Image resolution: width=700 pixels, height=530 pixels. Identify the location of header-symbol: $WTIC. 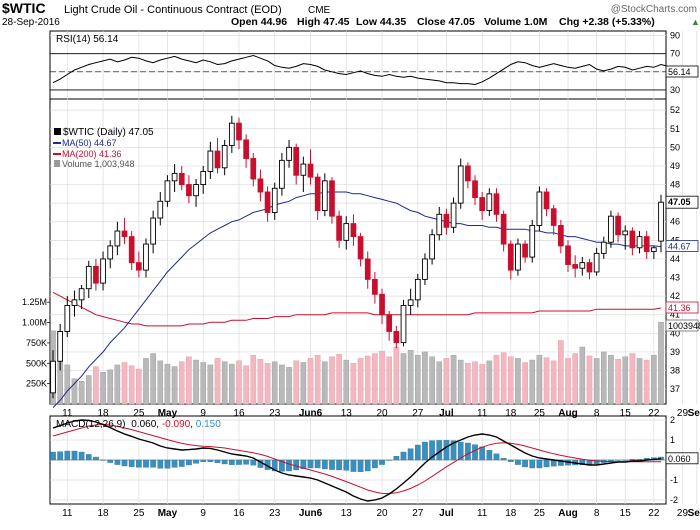
(24, 8).